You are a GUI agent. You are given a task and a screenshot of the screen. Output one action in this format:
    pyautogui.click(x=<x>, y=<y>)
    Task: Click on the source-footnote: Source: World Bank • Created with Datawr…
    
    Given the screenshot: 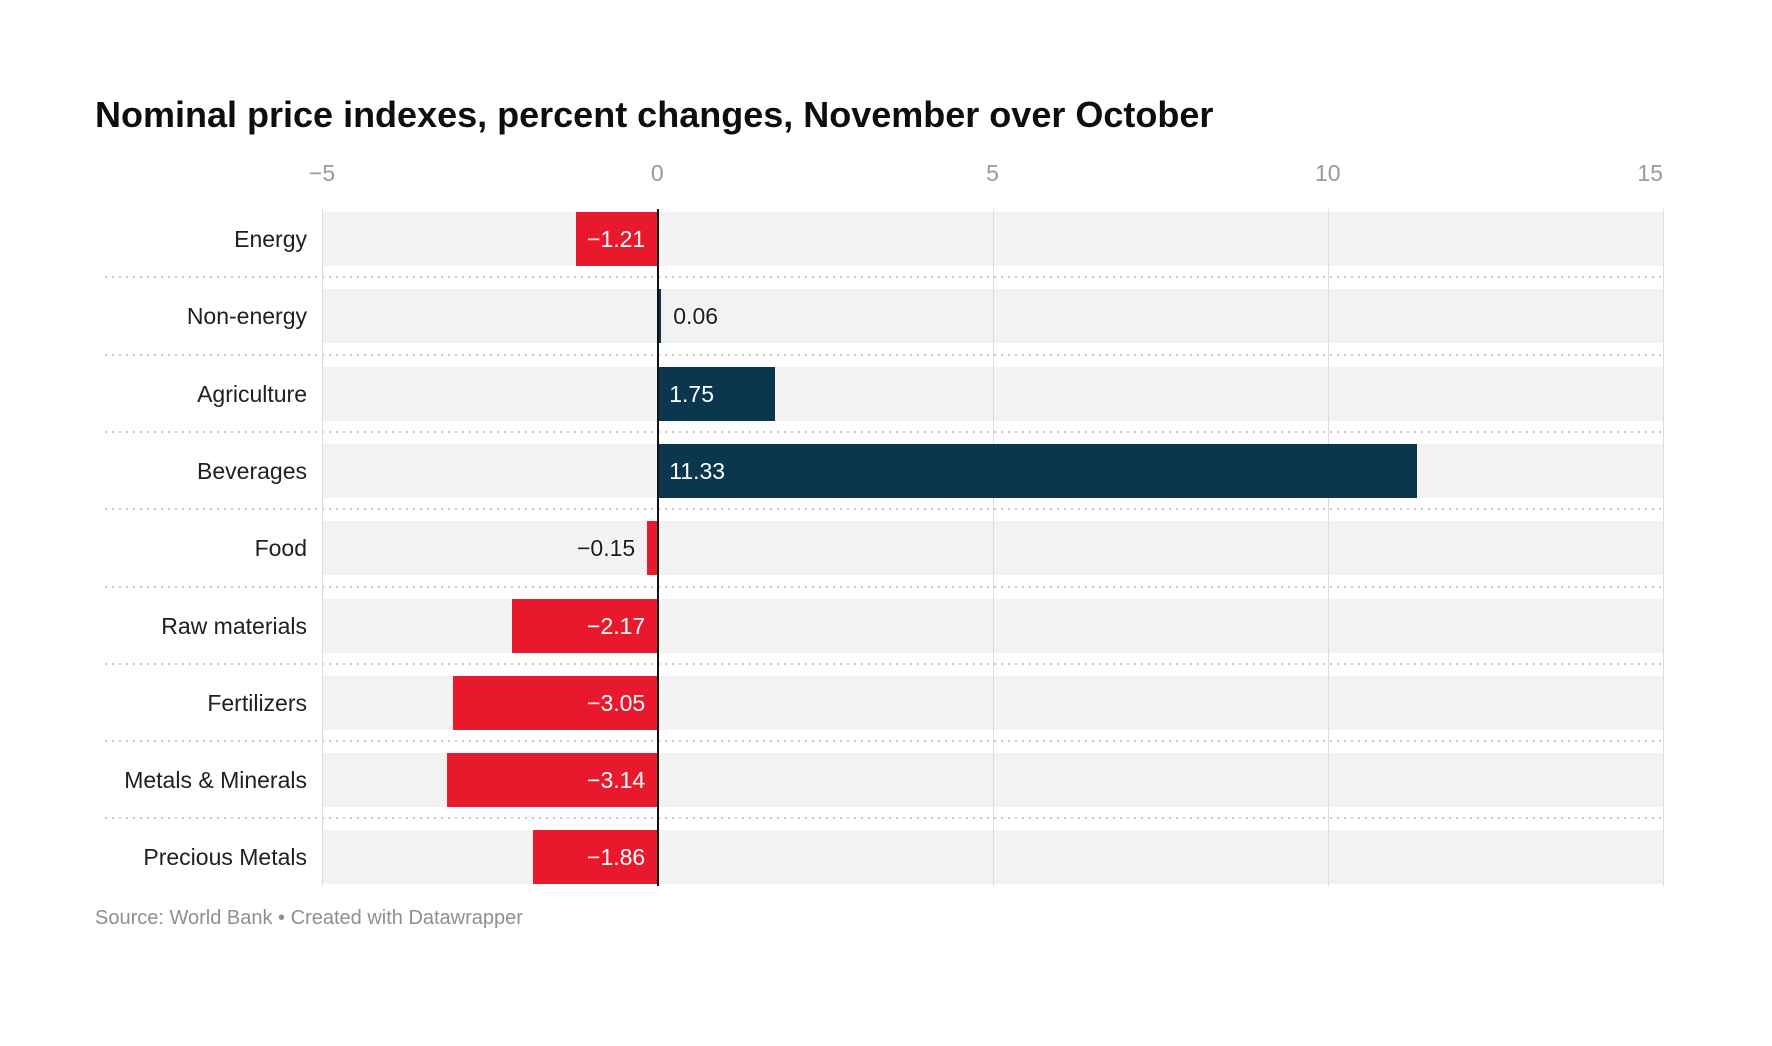 What is the action you would take?
    pyautogui.click(x=309, y=918)
    